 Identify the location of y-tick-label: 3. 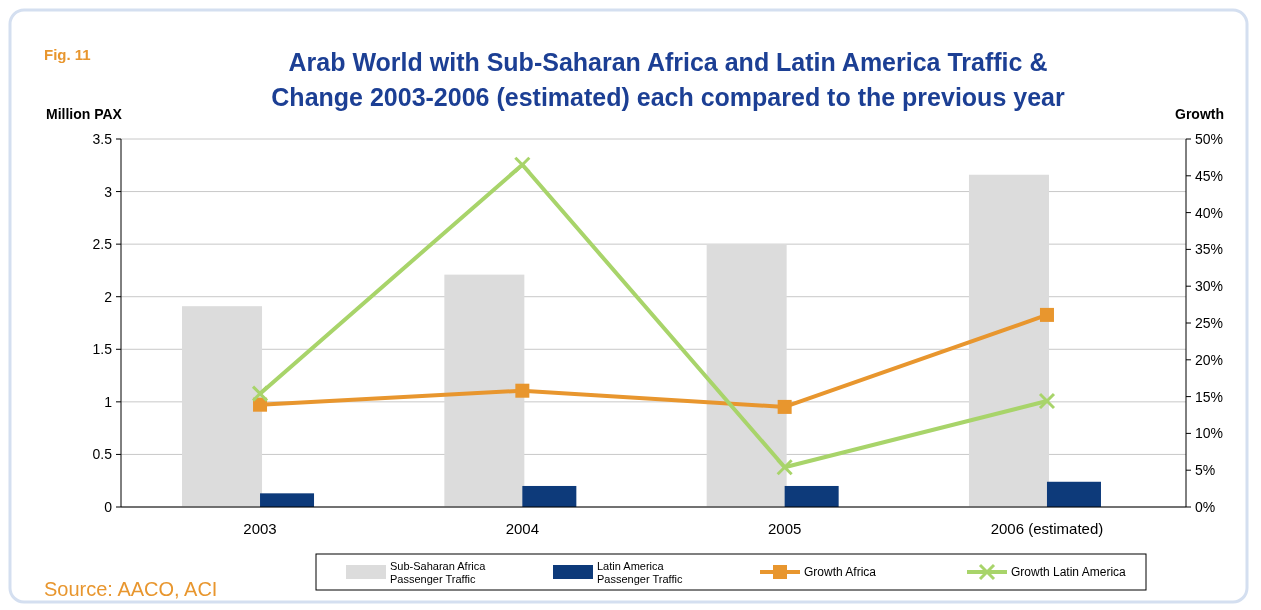
(108, 191).